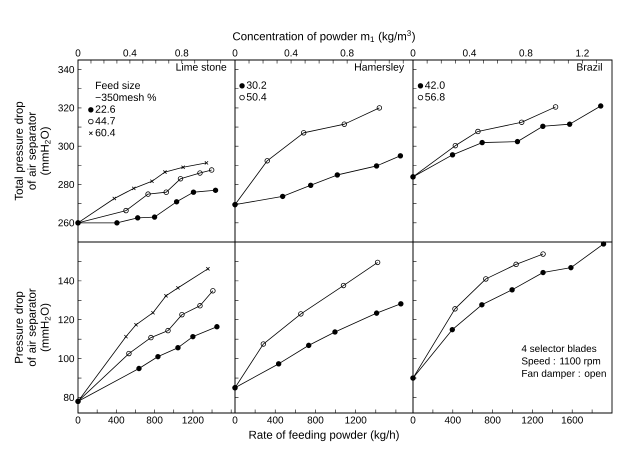 This screenshot has width=621, height=455. I want to click on x-tick-label: 1.2, so click(582, 53).